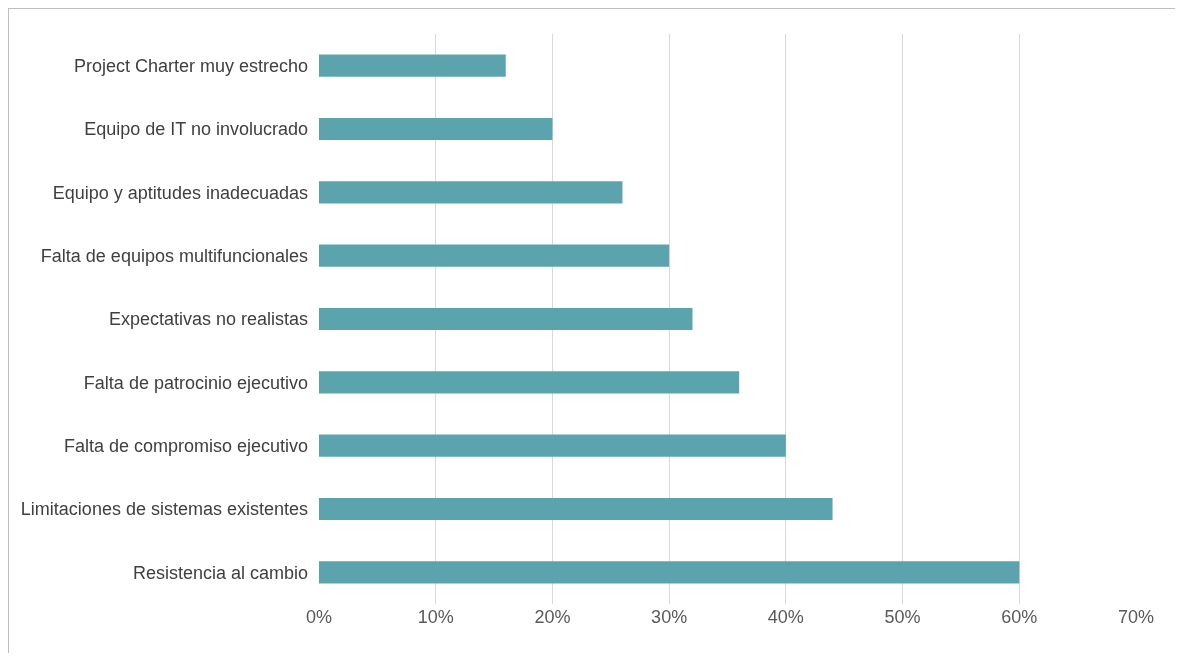 This screenshot has width=1183, height=661. What do you see at coordinates (435, 617) in the screenshot?
I see `x-tick-label: 10%` at bounding box center [435, 617].